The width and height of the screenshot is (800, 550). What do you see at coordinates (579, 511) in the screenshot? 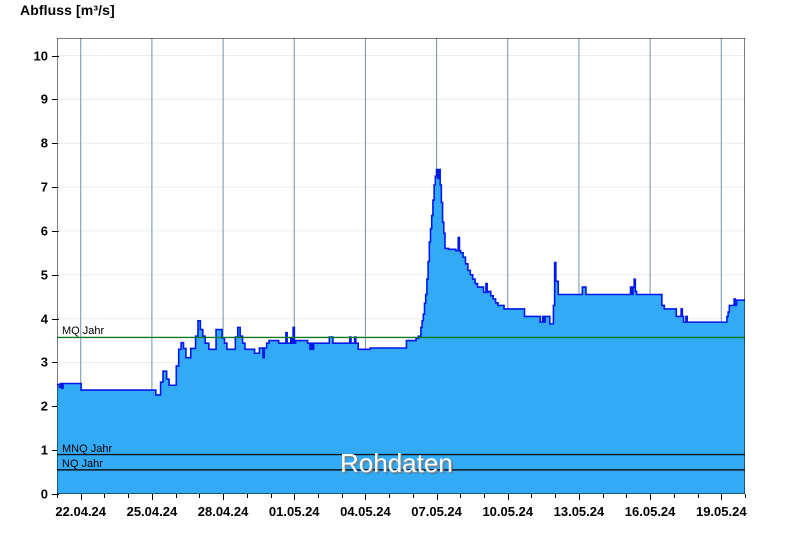
I see `x-tick-label: 13.05.24` at bounding box center [579, 511].